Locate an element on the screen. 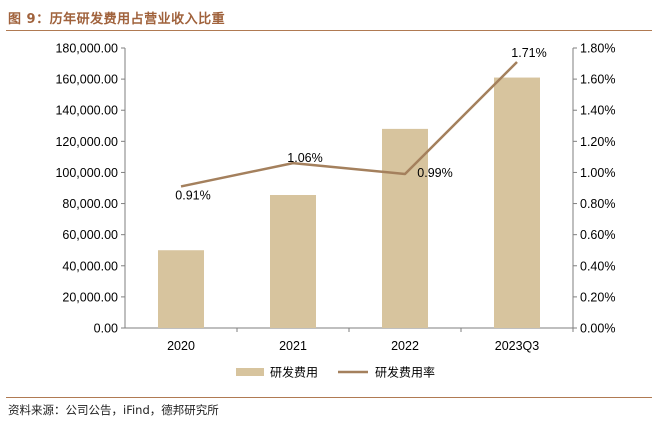 This screenshot has width=658, height=424. line-data-label: 1.71% is located at coordinates (528, 53).